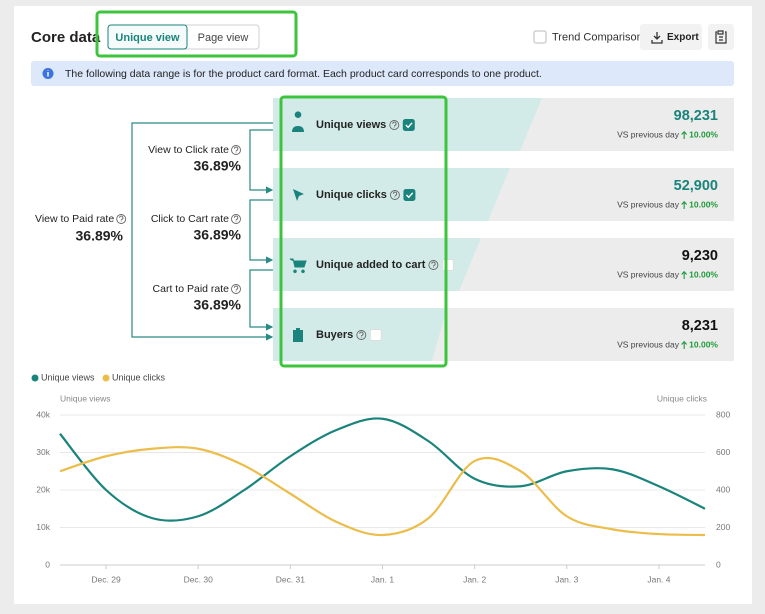  Describe the element at coordinates (74, 219) in the screenshot. I see `rate-label: View to Paid rate` at that location.